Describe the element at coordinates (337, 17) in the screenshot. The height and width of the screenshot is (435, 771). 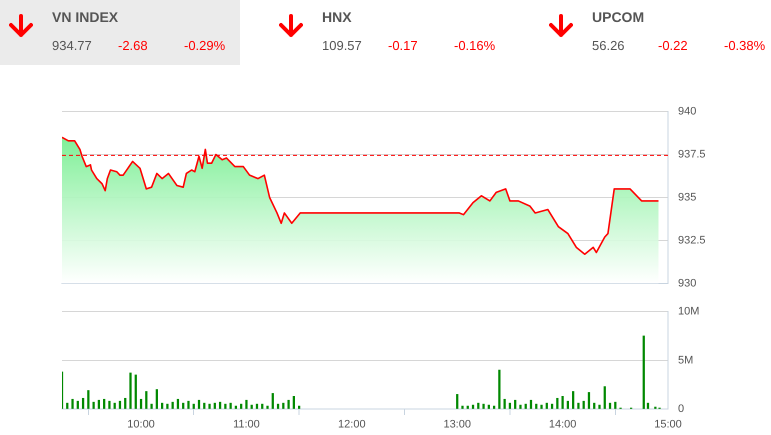
I see `category-label: HNX` at that location.